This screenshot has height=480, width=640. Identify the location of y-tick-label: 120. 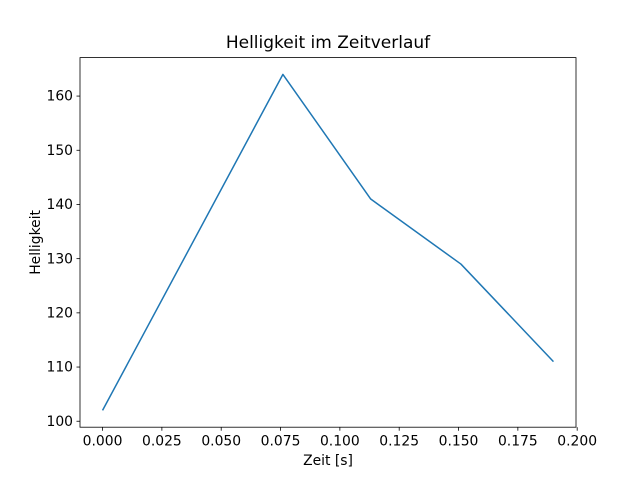
(59, 313).